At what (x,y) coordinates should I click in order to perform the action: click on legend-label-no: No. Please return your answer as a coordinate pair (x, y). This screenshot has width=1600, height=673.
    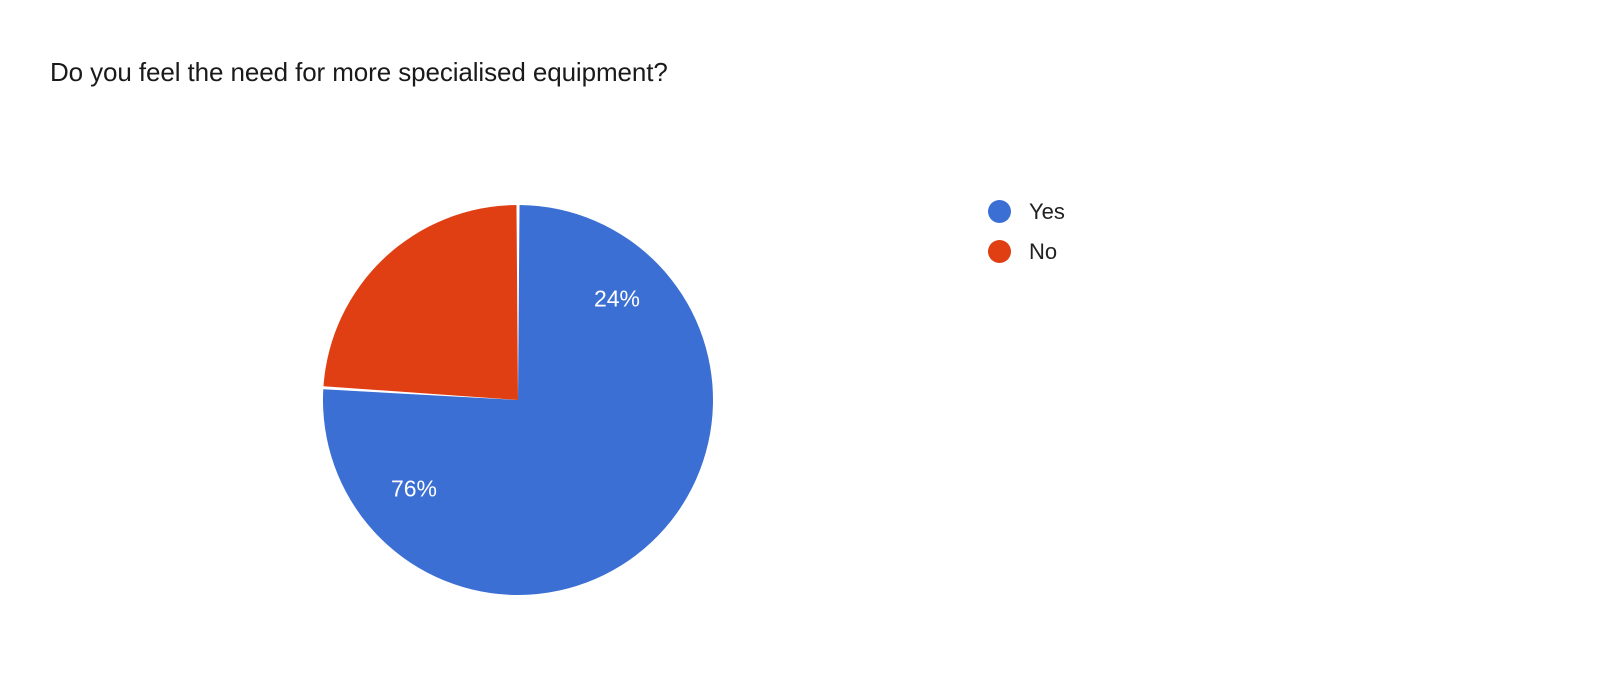
    Looking at the image, I should click on (1043, 251).